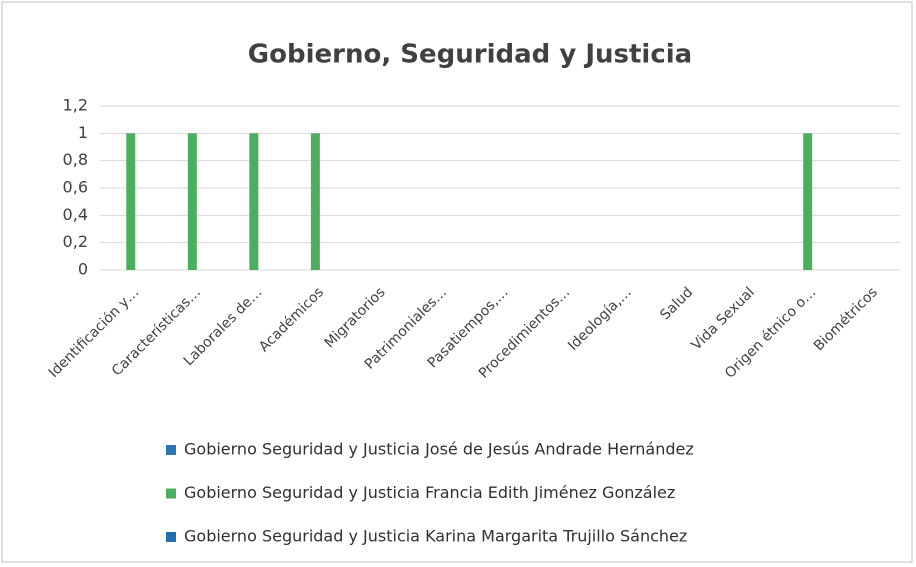 The image size is (916, 567). I want to click on y-tick-label: 0,4, so click(75, 214).